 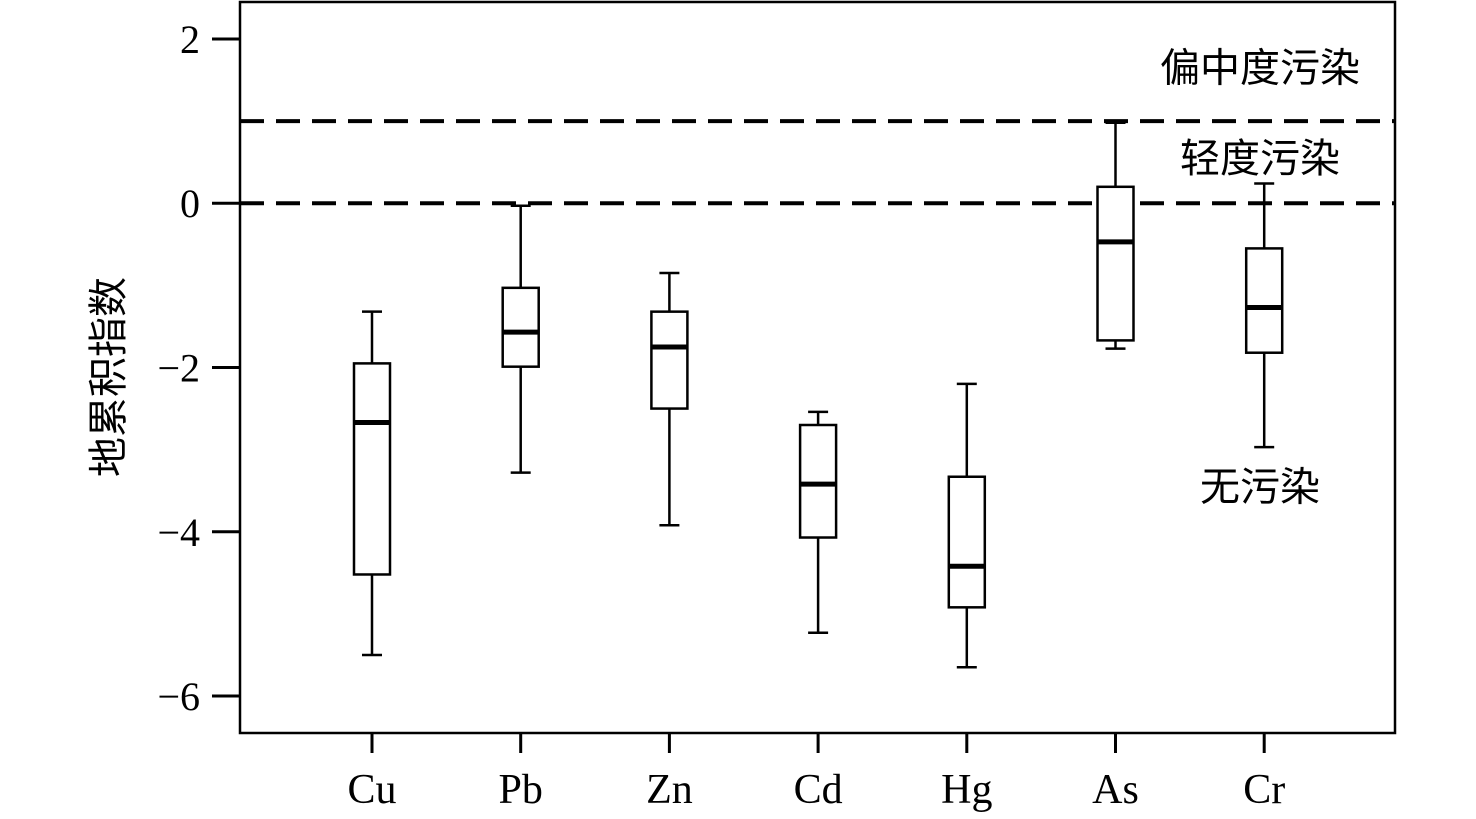 I want to click on x-tick-label: Zn, so click(x=669, y=790).